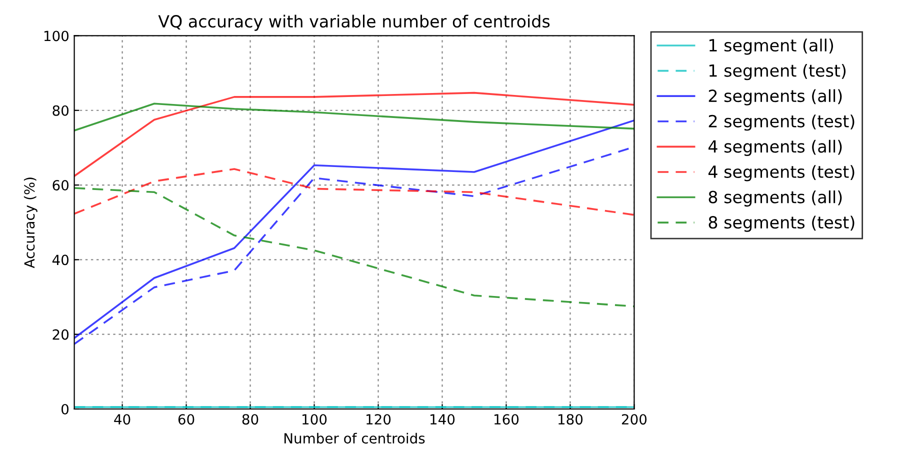 The width and height of the screenshot is (906, 458). I want to click on legend-label: 1 segment (test), so click(777, 72).